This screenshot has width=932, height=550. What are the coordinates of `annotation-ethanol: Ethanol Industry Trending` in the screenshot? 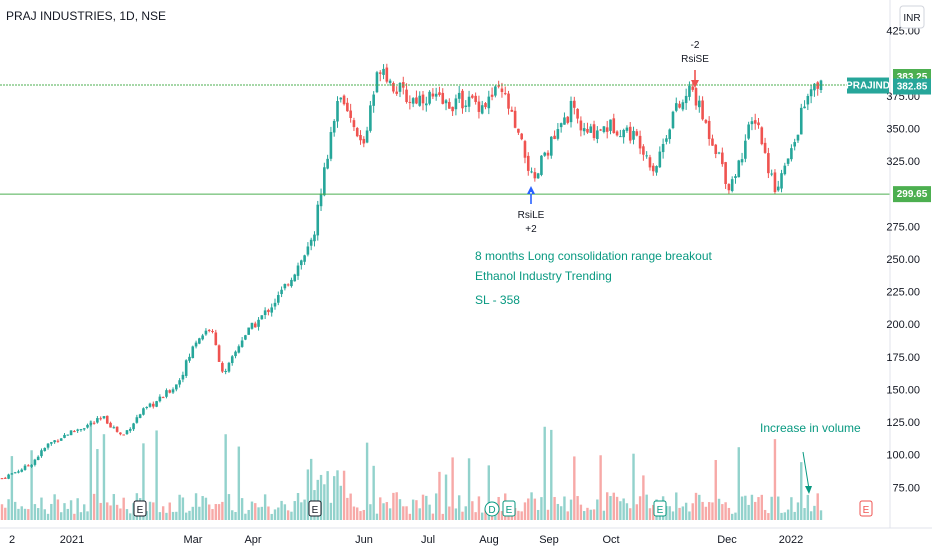 It's located at (543, 276).